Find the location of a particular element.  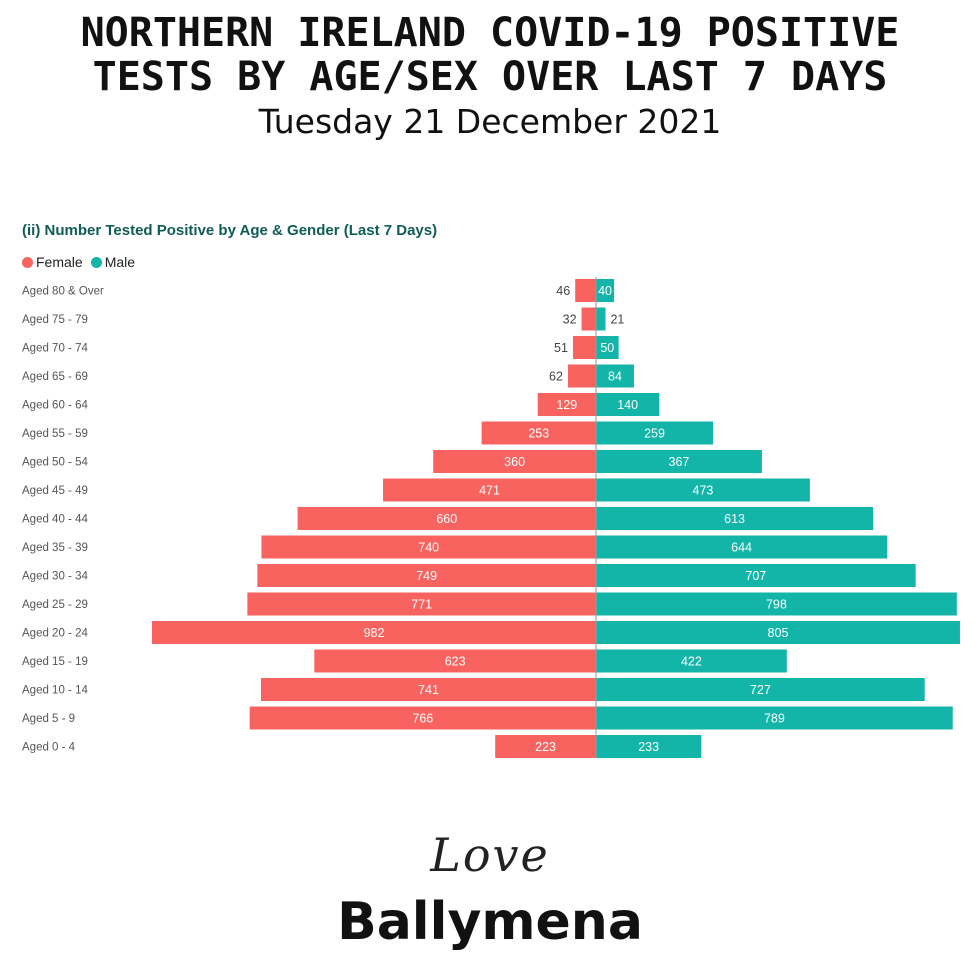

age-group-label: Aged 40 - 44 is located at coordinates (55, 520).